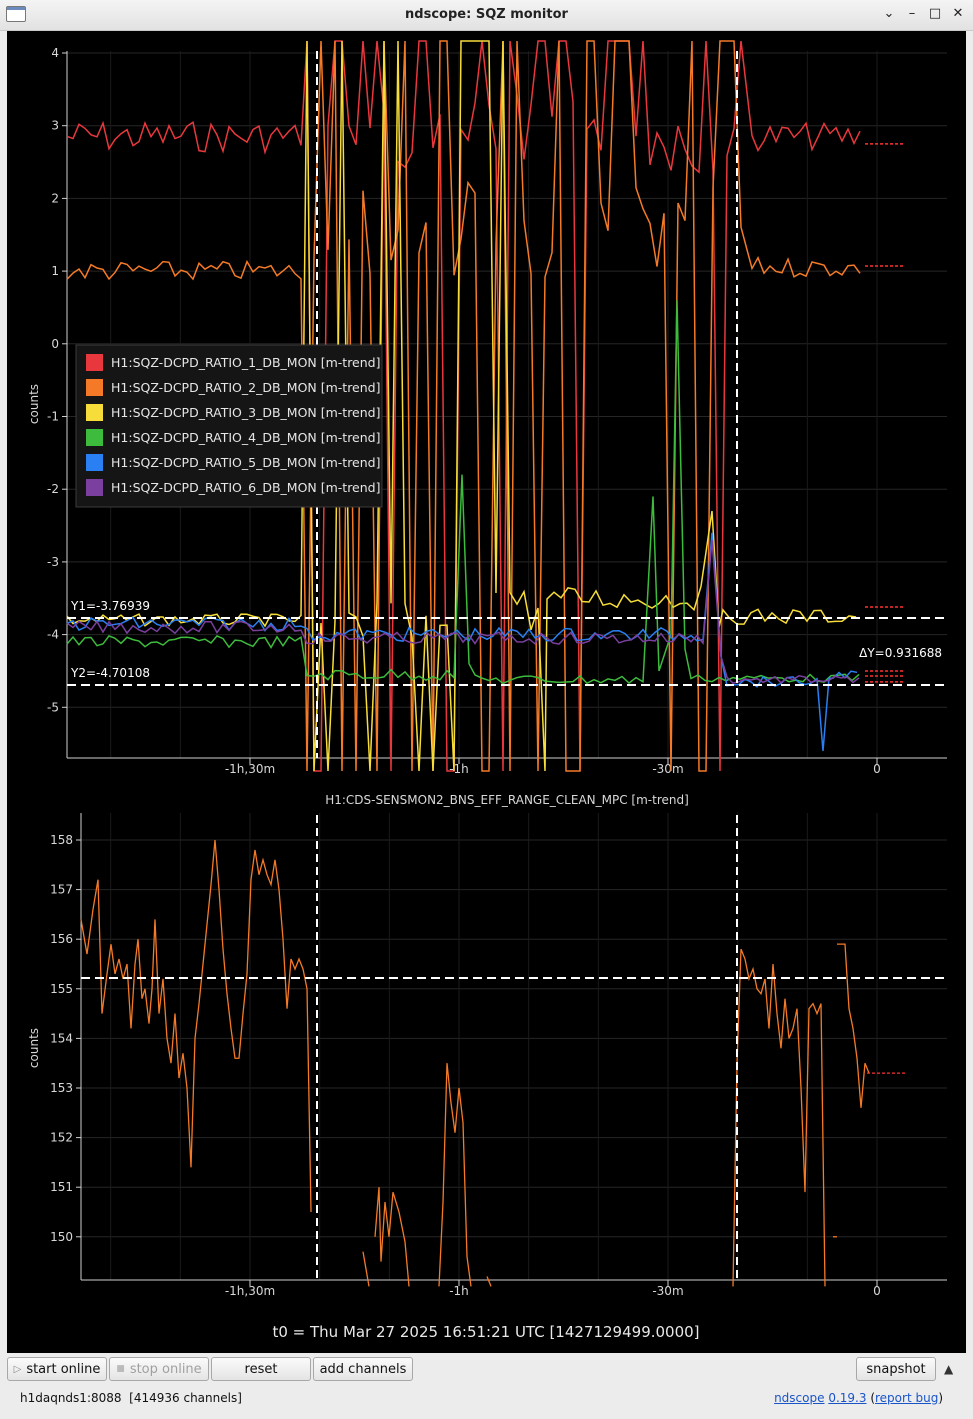  Describe the element at coordinates (53, 562) in the screenshot. I see `top-y-tick-label: -3` at that location.